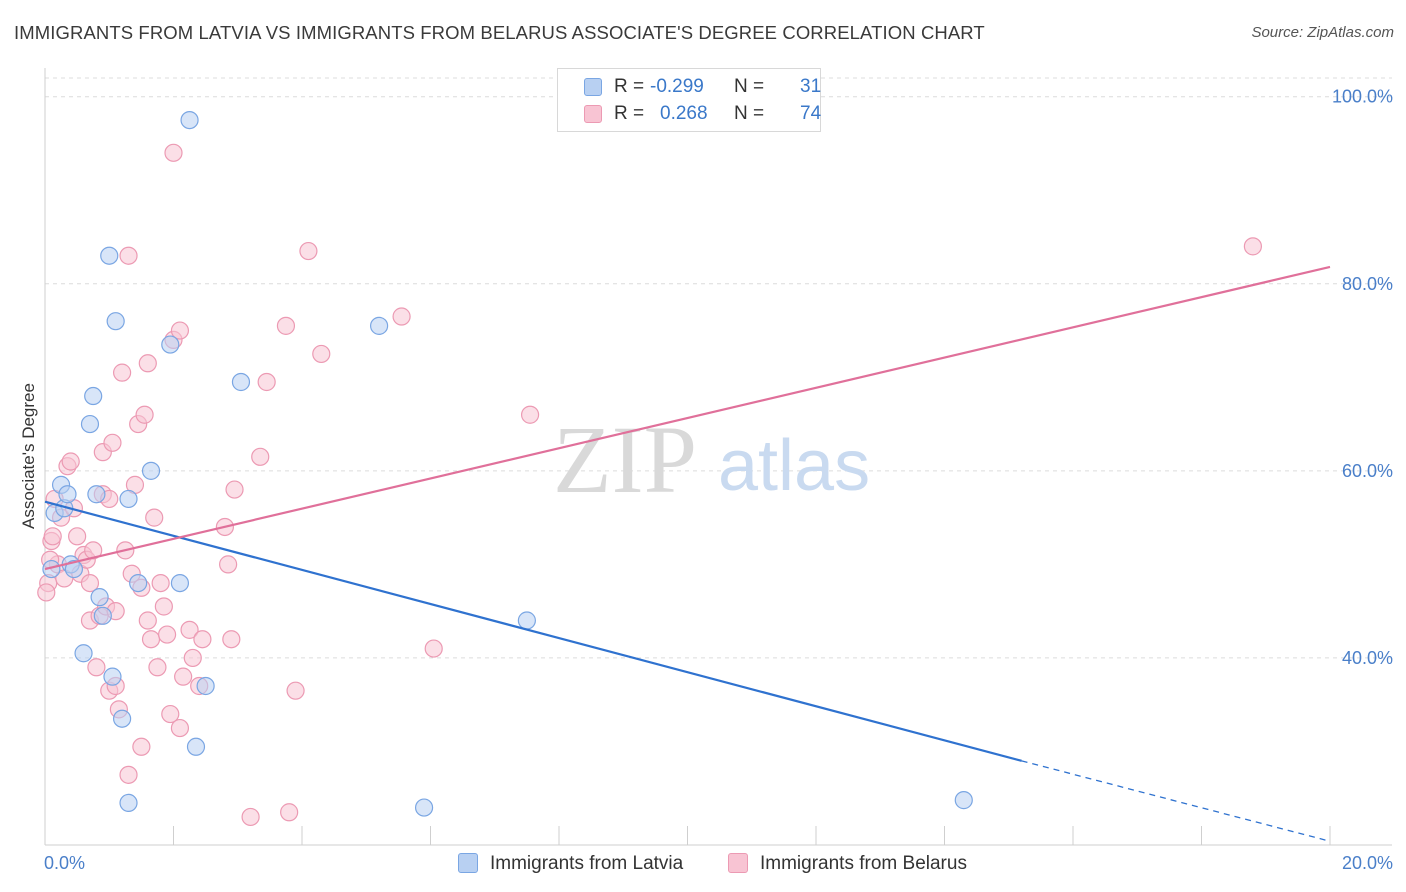 Image resolution: width=1406 pixels, height=892 pixels. Describe the element at coordinates (811, 113) in the screenshot. I see `legend-n-value-belarus: 74` at that location.